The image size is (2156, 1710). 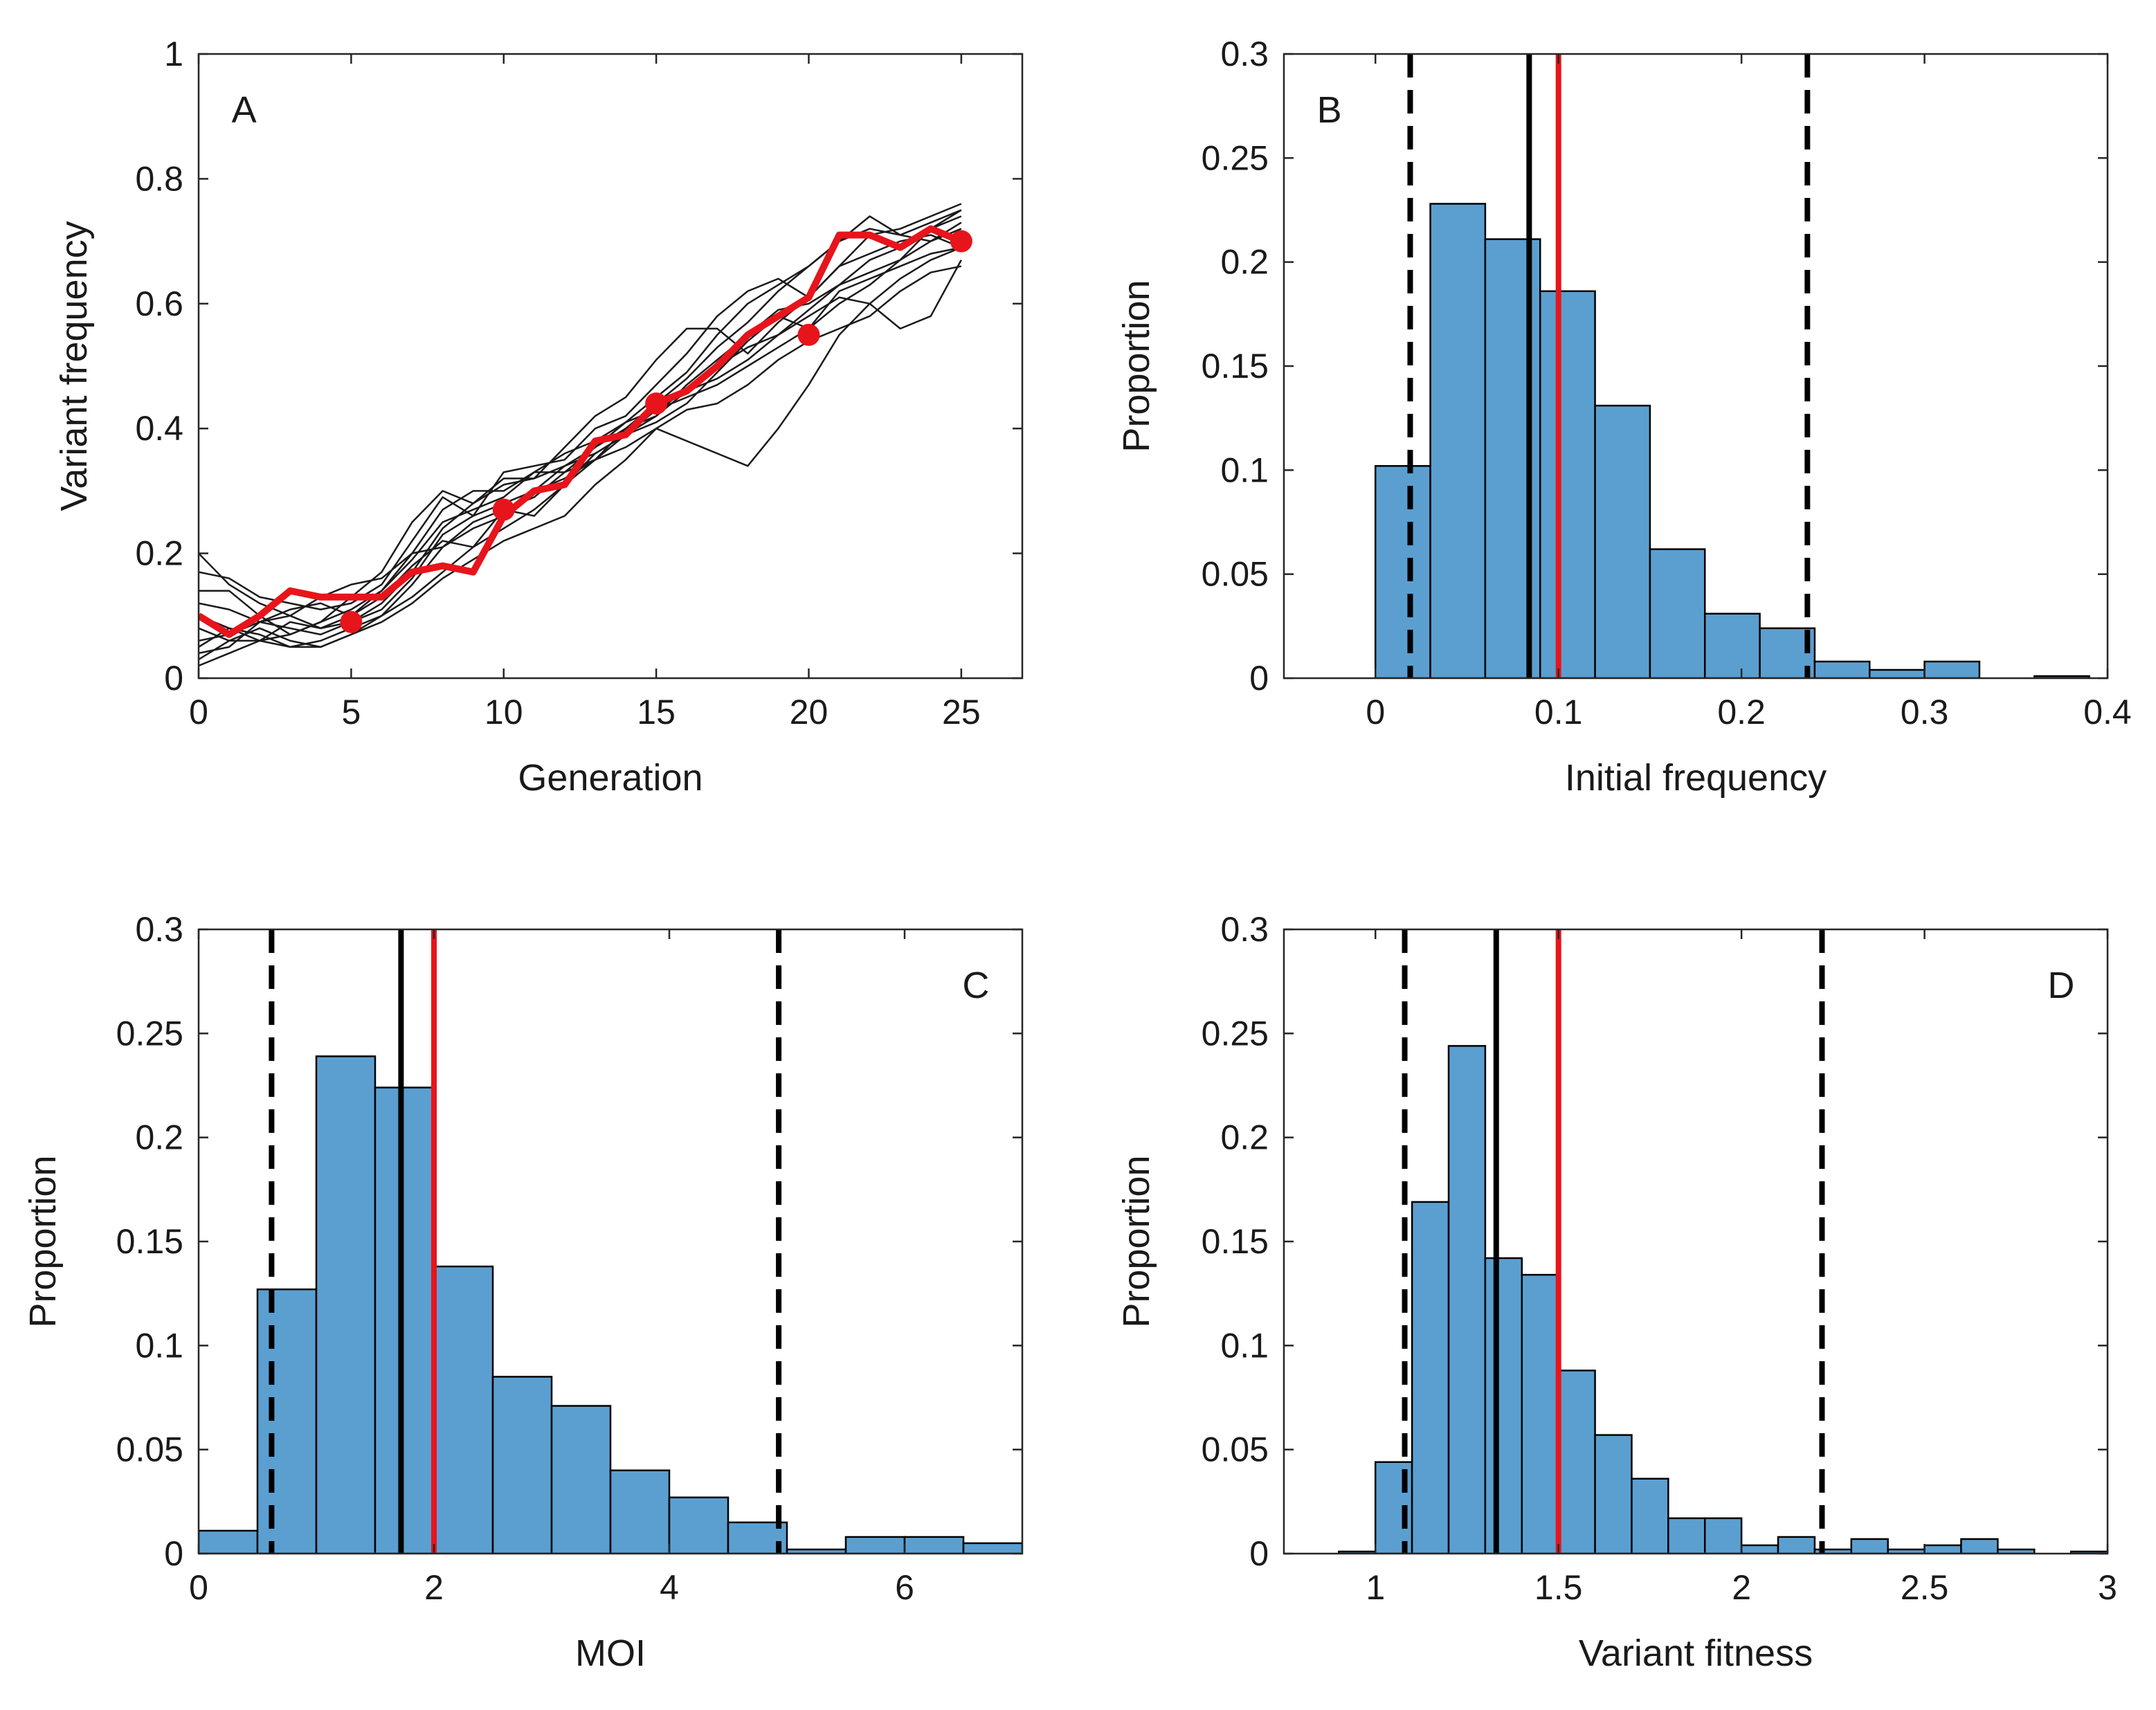 I want to click on x-tick-label: 2.5, so click(x=1925, y=1587).